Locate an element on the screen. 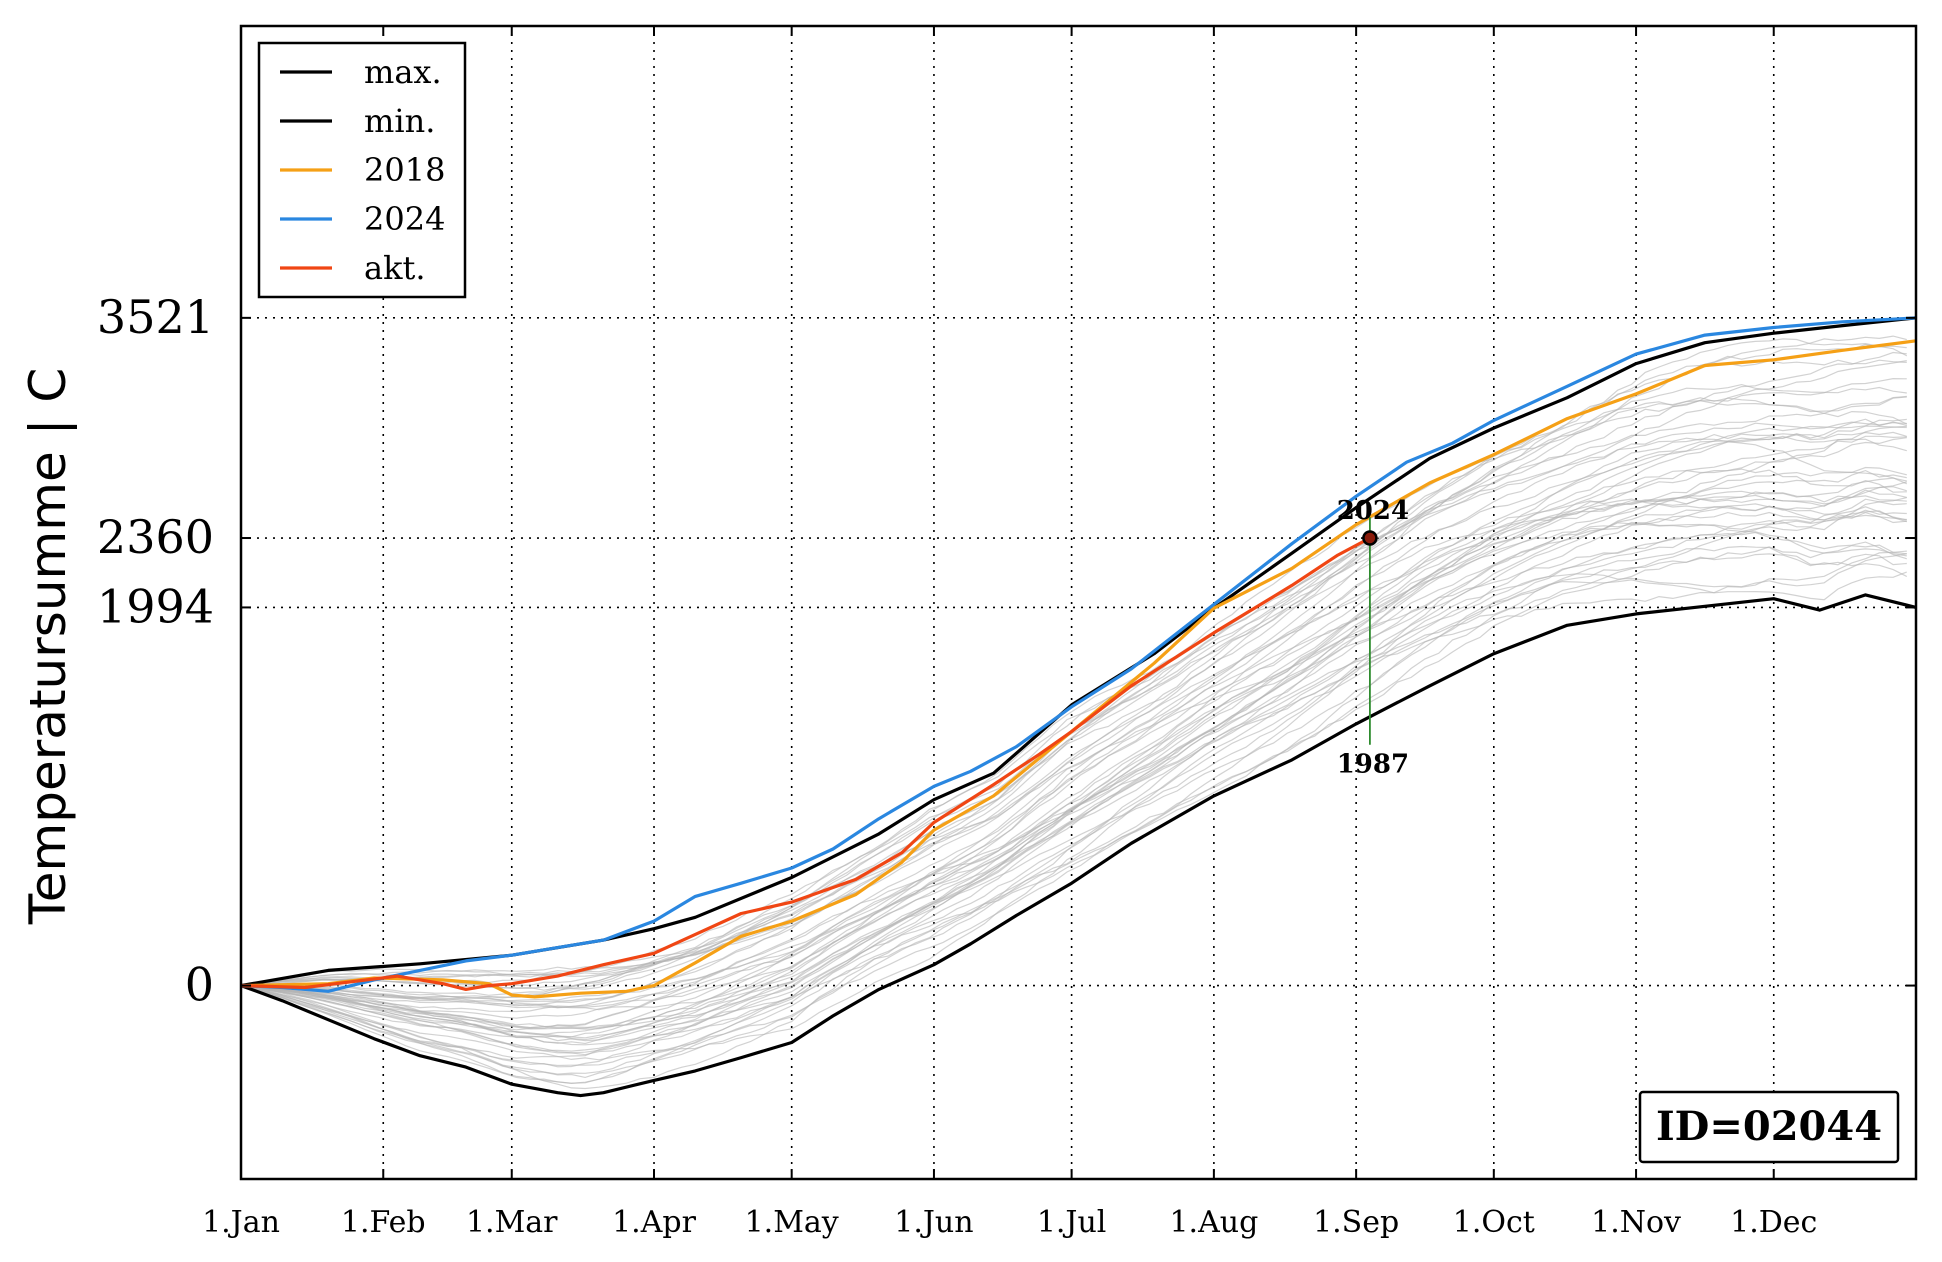 The image size is (1942, 1262). x-tick-label: 1.Sep is located at coordinates (1356, 1222).